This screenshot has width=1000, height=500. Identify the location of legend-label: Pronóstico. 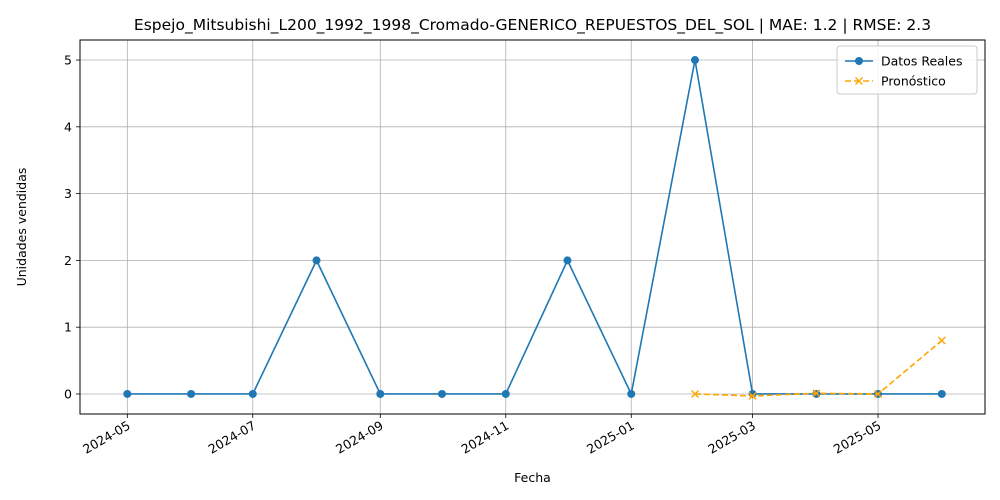
(913, 81).